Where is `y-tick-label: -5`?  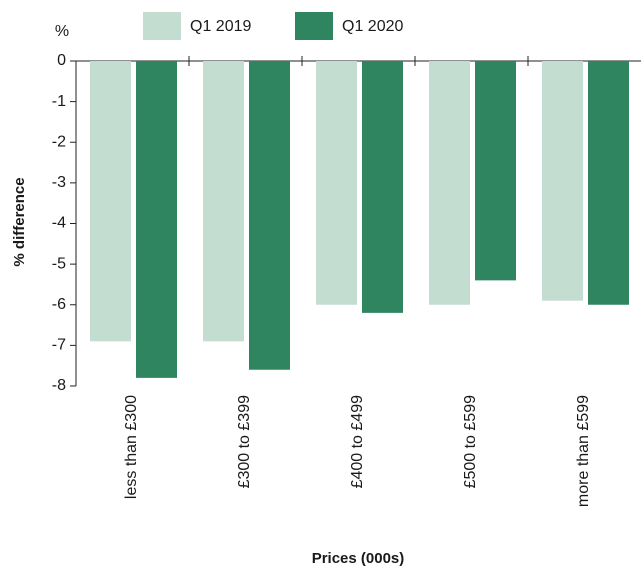
y-tick-label: -5 is located at coordinates (59, 263).